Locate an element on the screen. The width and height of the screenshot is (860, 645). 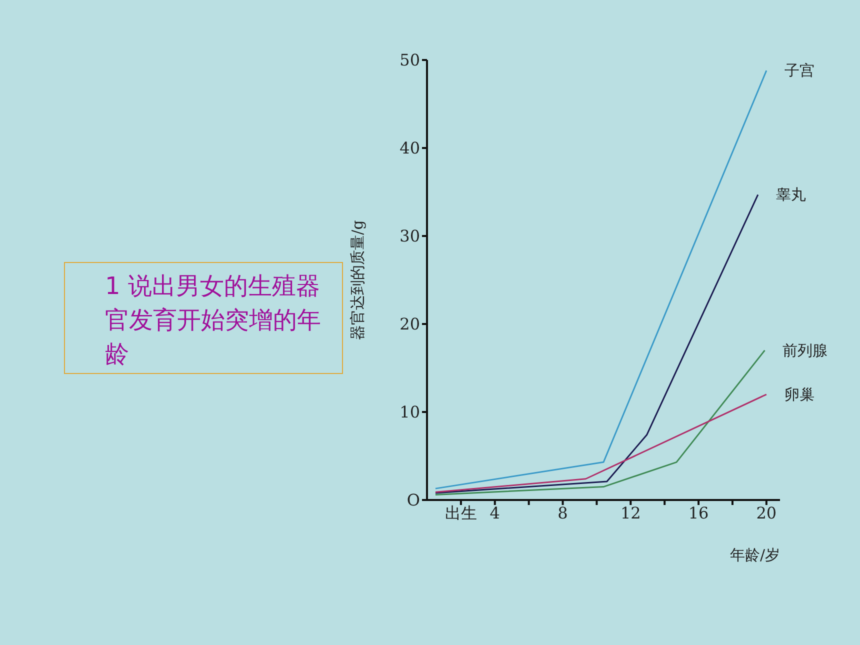
y-tick-label: 10 is located at coordinates (410, 412).